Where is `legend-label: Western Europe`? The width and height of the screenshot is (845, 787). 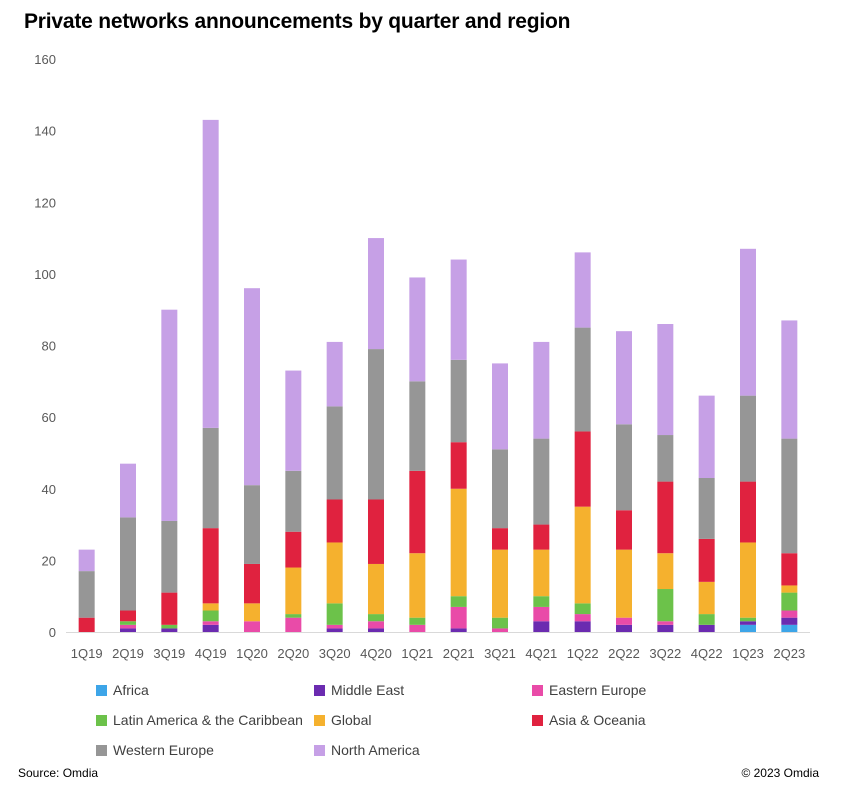
legend-label: Western Europe is located at coordinates (163, 750).